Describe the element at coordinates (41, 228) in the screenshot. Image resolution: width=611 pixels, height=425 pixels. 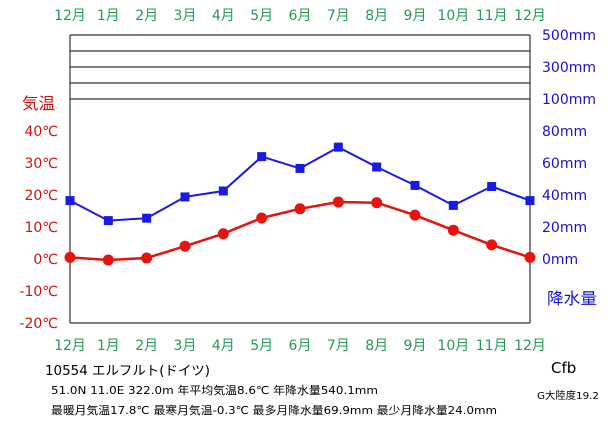
I see `temperature-tick-label: 10℃` at that location.